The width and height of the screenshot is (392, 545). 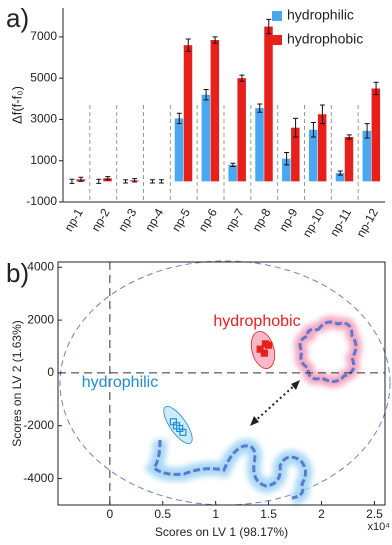 I want to click on y-tick-label: 5000, so click(x=43, y=77).